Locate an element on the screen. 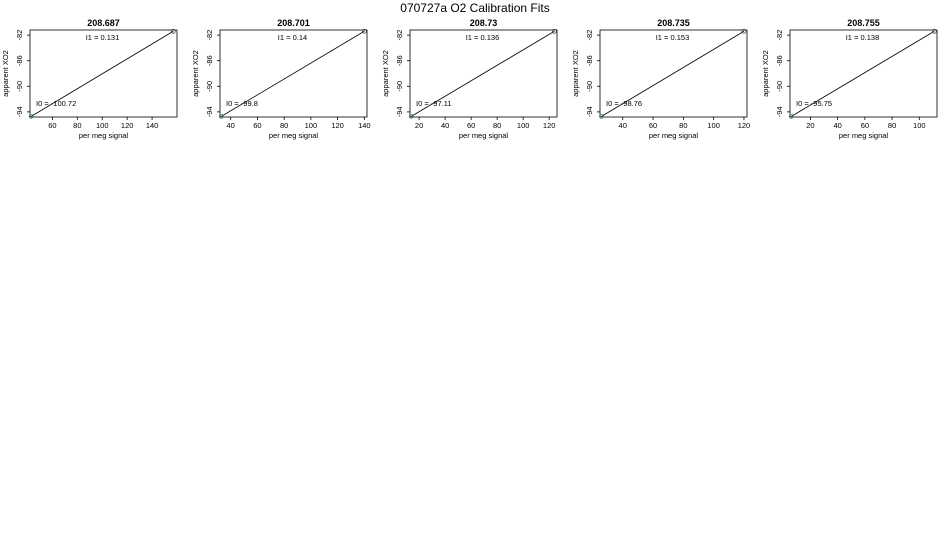 The height and width of the screenshot is (550, 950). page-title: 070727a O2 Calibration Fits is located at coordinates (475, 8).